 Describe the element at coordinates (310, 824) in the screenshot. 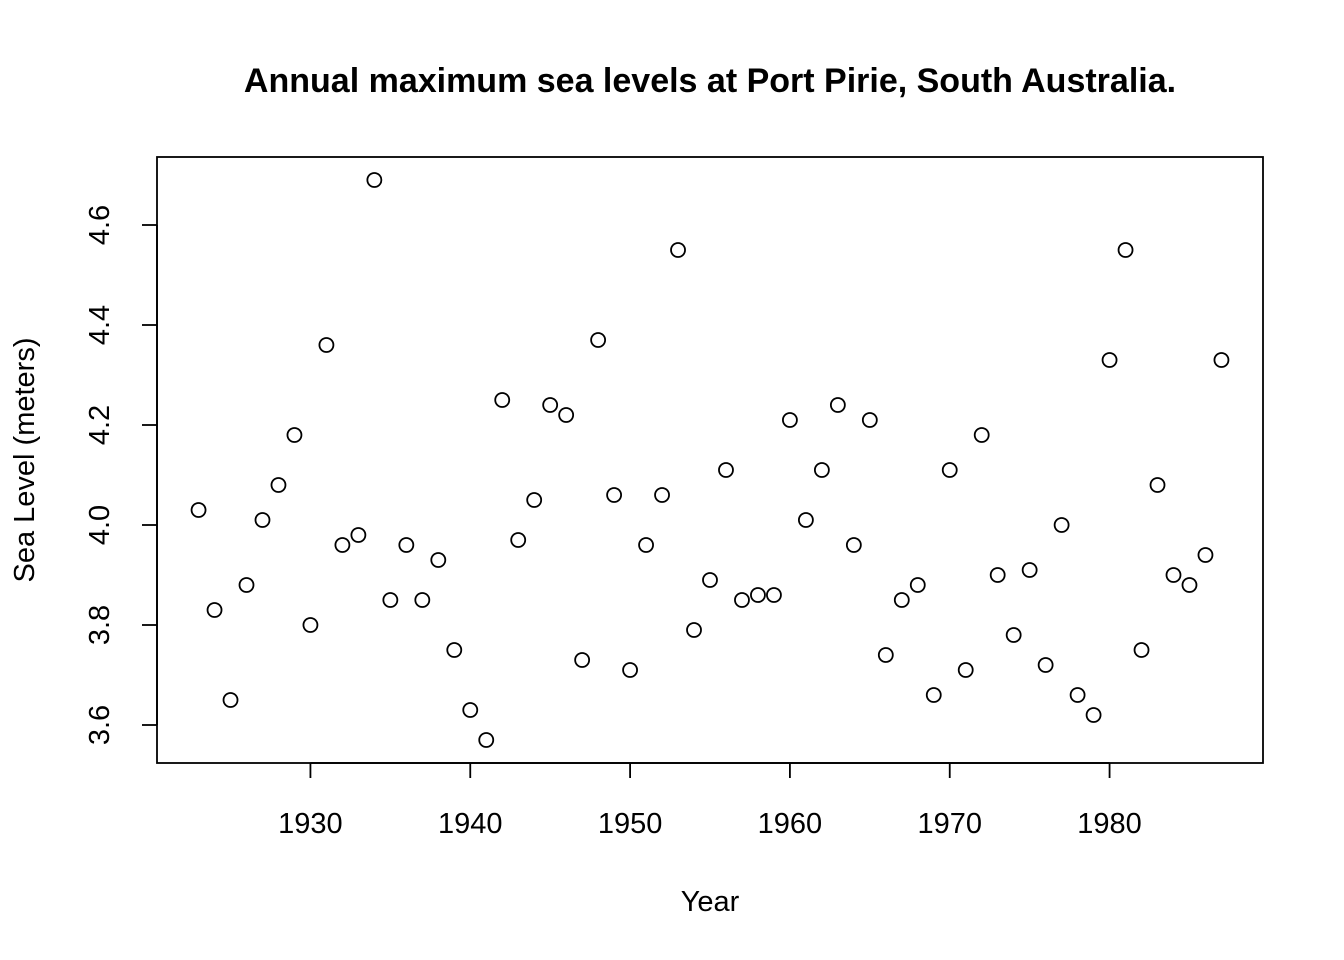

I see `x-tick-label: 1930` at that location.